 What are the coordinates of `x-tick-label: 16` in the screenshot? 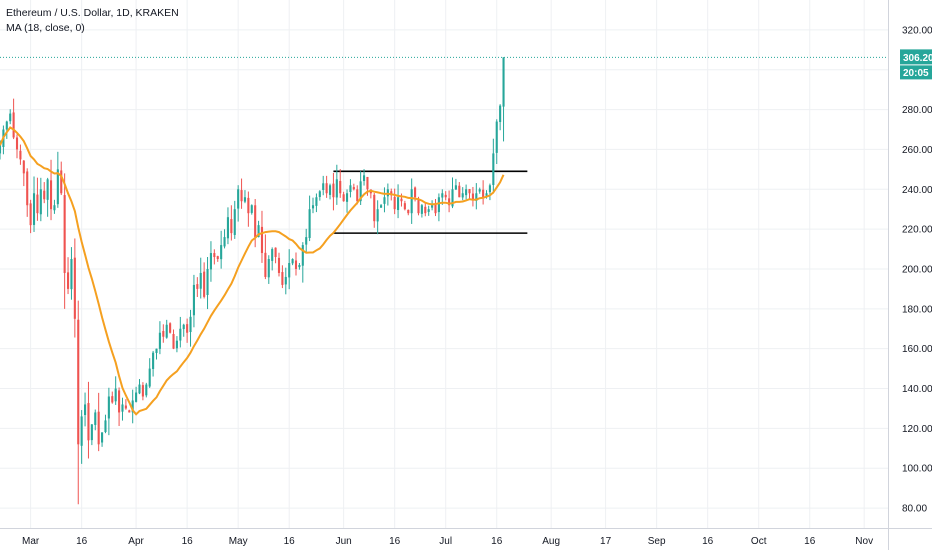 It's located at (82, 541).